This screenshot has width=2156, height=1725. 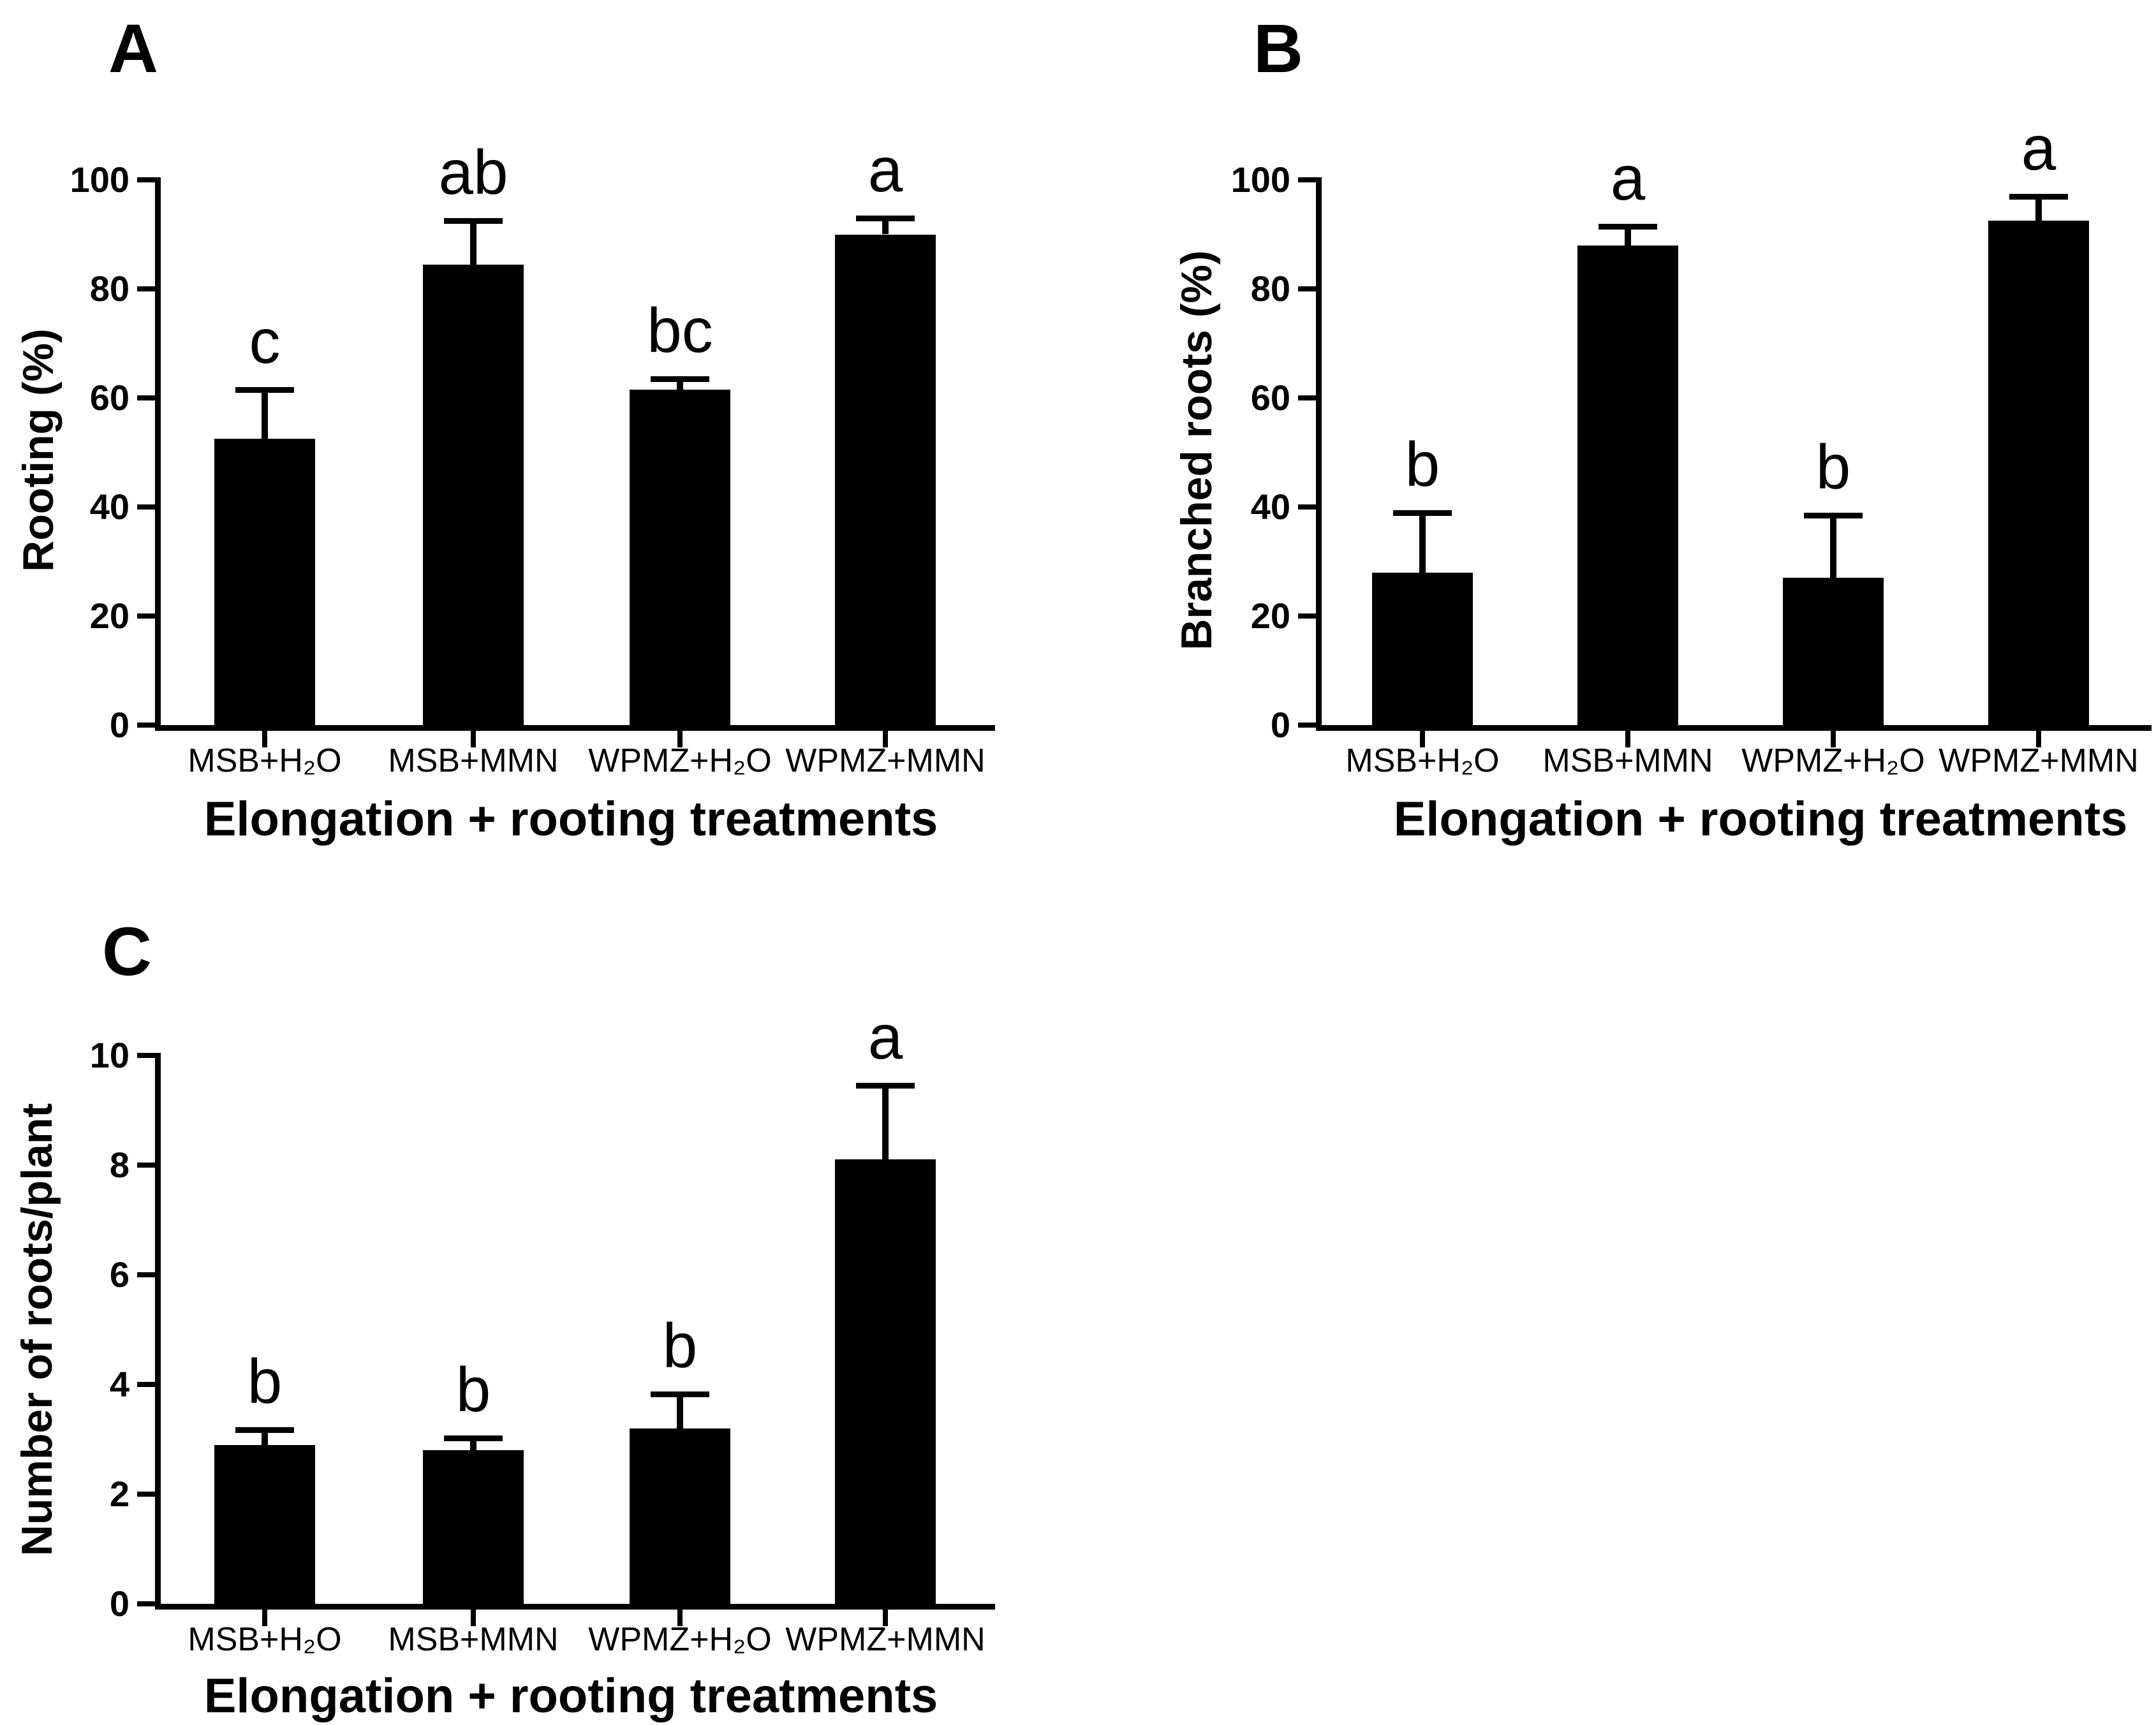 I want to click on significance-letter: bc, so click(x=680, y=330).